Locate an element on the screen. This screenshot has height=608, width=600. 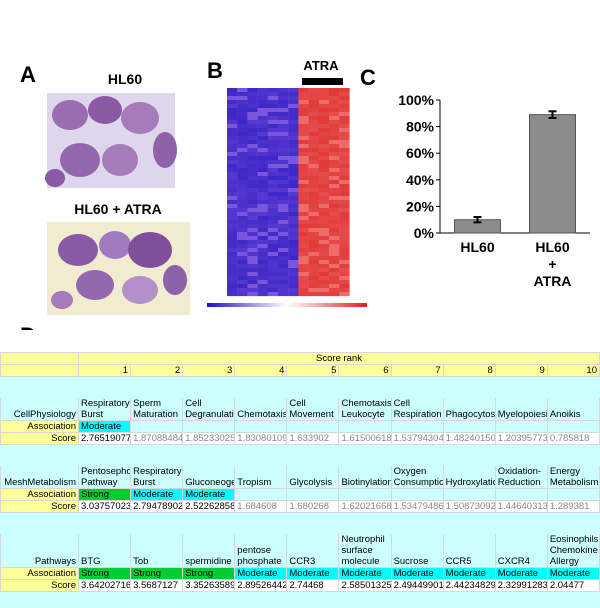
association: Strong is located at coordinates (104, 573).